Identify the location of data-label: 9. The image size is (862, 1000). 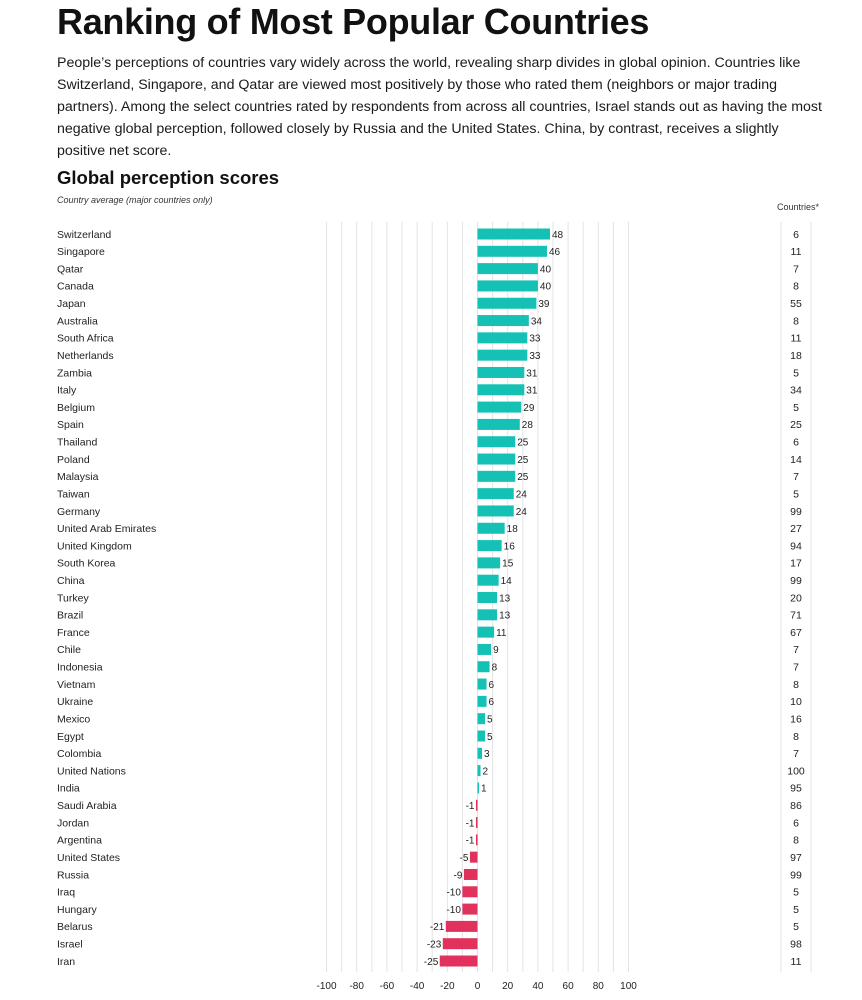
(496, 650).